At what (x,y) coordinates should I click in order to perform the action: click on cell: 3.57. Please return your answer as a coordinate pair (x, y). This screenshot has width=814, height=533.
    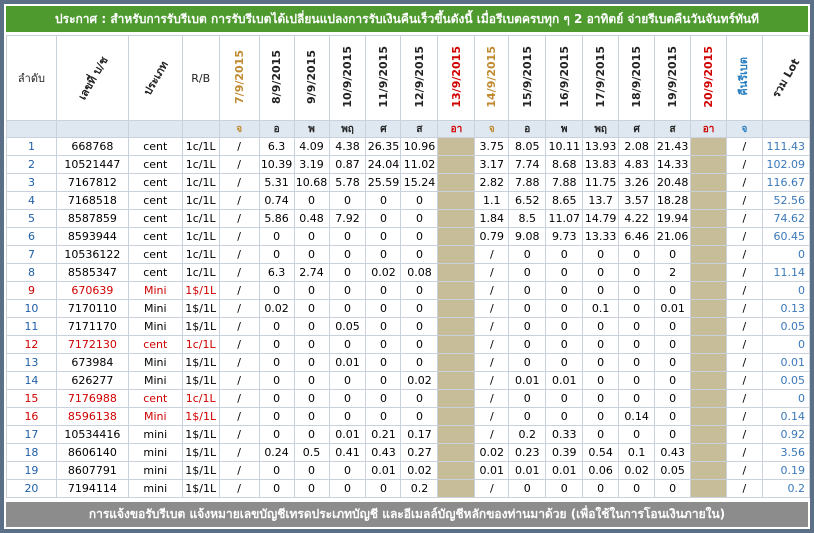
    Looking at the image, I should click on (637, 200).